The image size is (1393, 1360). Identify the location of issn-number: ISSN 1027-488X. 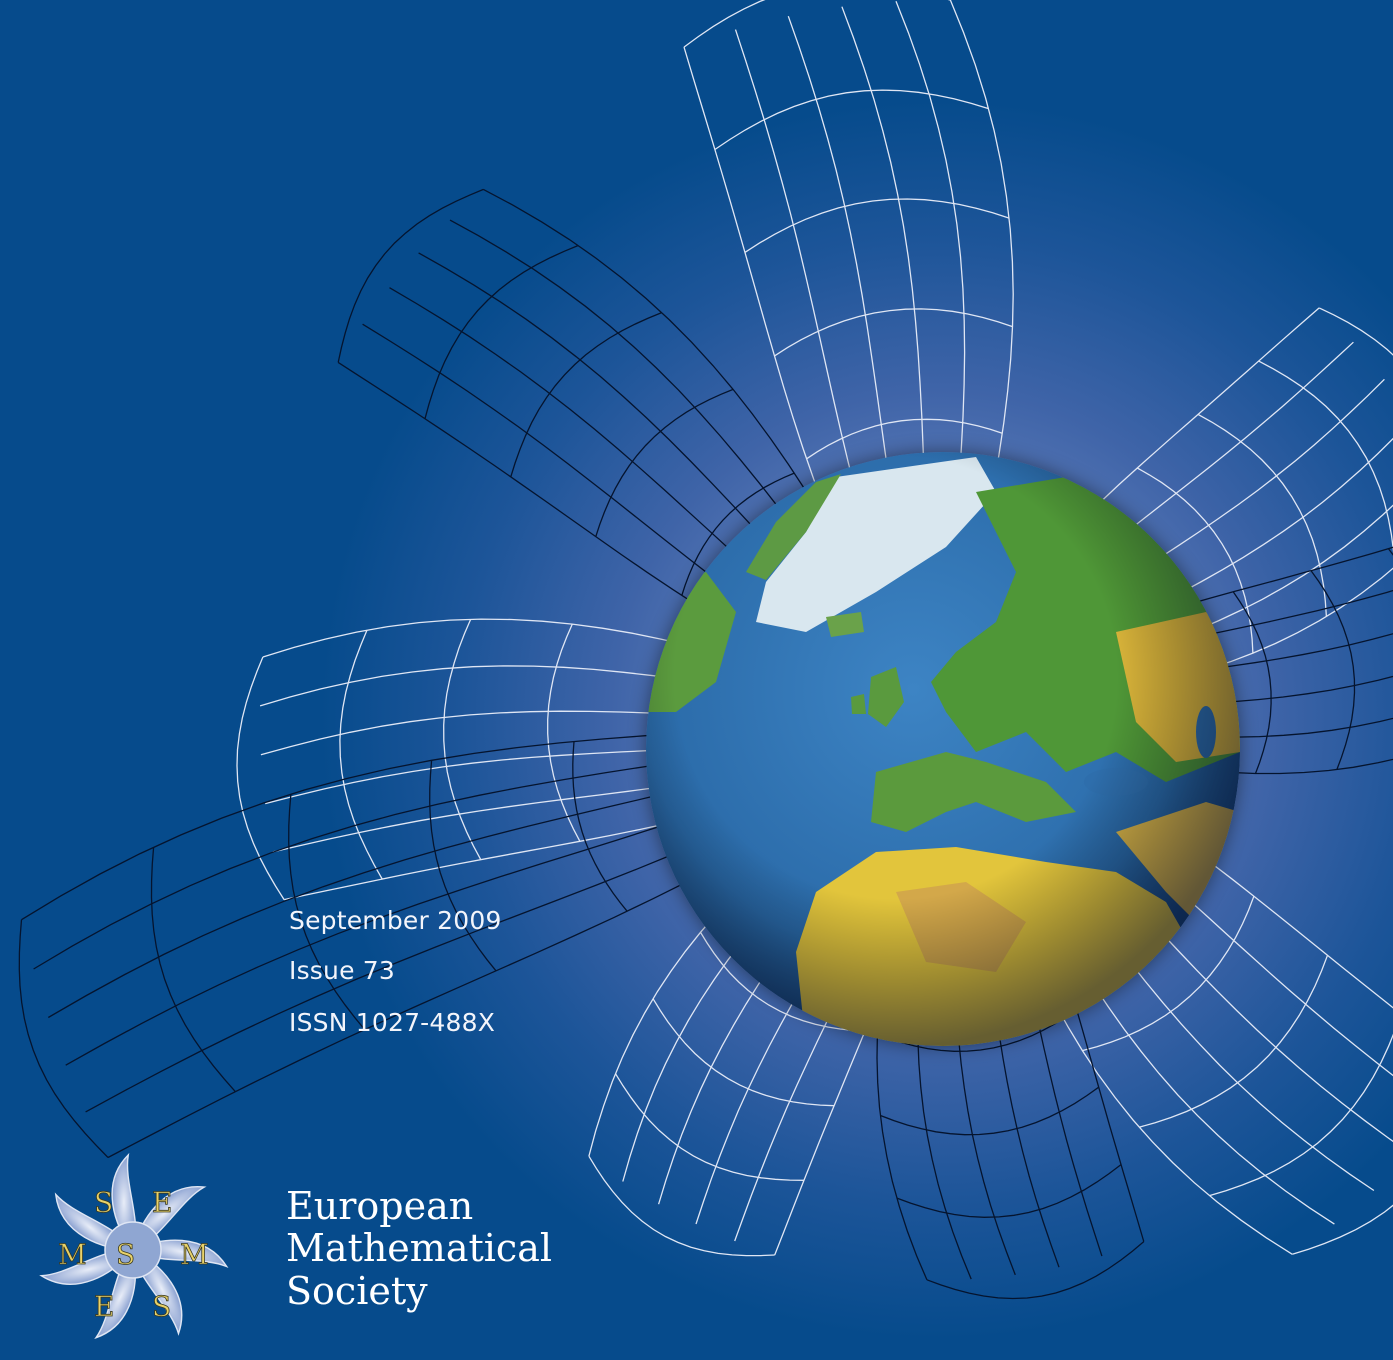
(392, 1022).